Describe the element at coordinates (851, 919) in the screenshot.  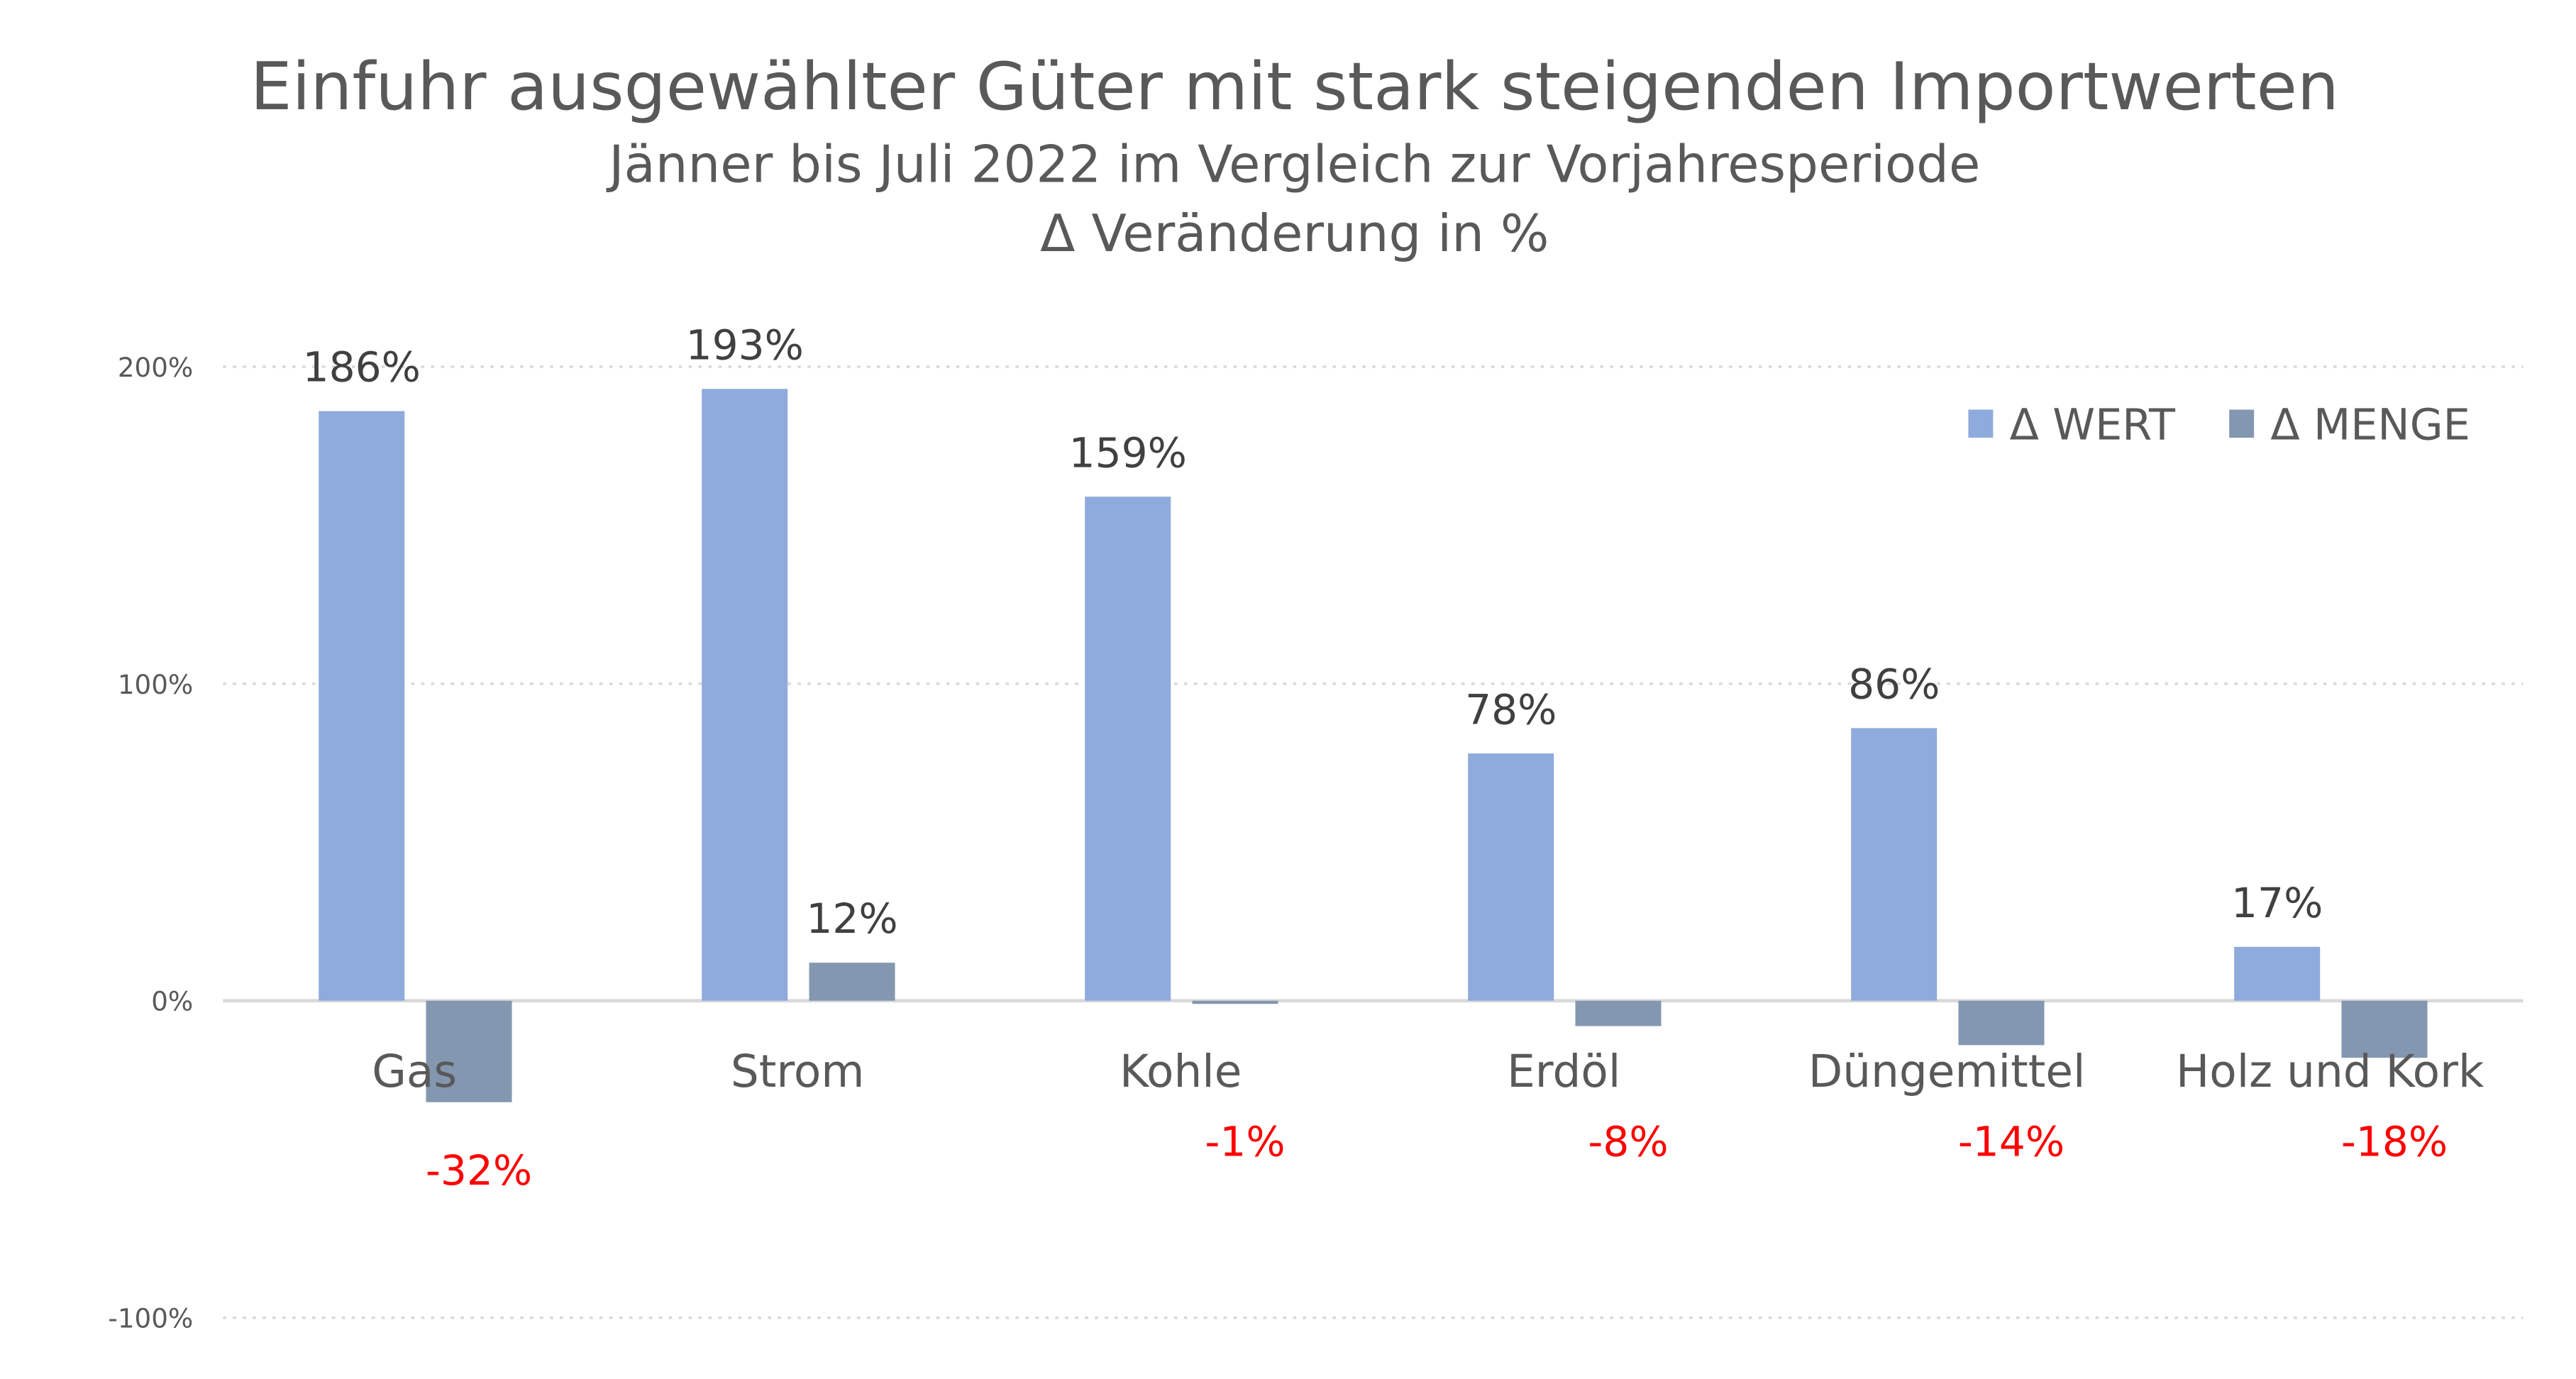
I see `data-label: 12%` at that location.